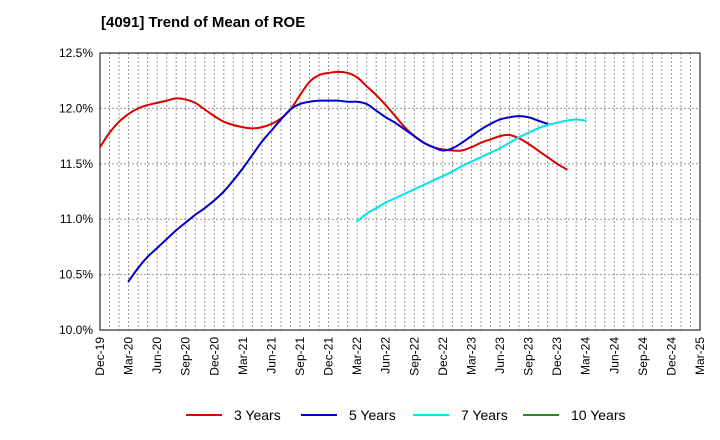 The height and width of the screenshot is (440, 720). What do you see at coordinates (76, 330) in the screenshot?
I see `y-tick-label: 10.0%` at bounding box center [76, 330].